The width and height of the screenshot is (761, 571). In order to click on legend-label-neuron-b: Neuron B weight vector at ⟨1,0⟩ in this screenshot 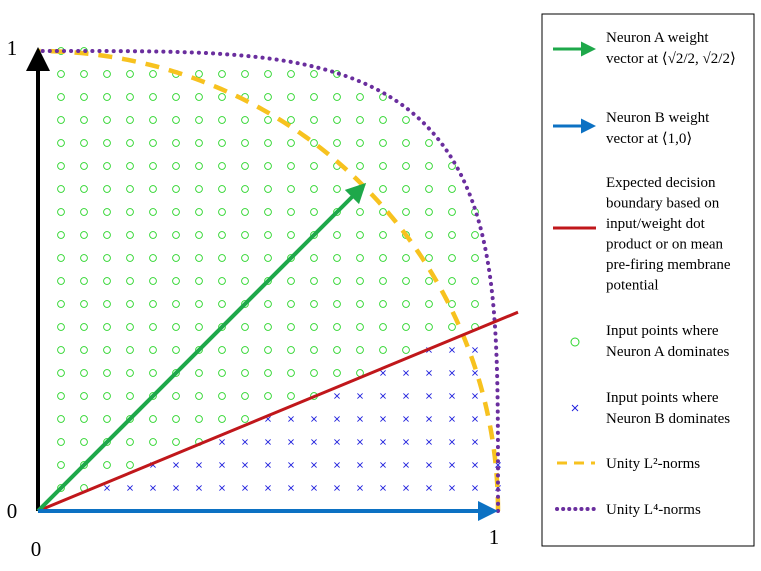, I will do `click(659, 128)`.